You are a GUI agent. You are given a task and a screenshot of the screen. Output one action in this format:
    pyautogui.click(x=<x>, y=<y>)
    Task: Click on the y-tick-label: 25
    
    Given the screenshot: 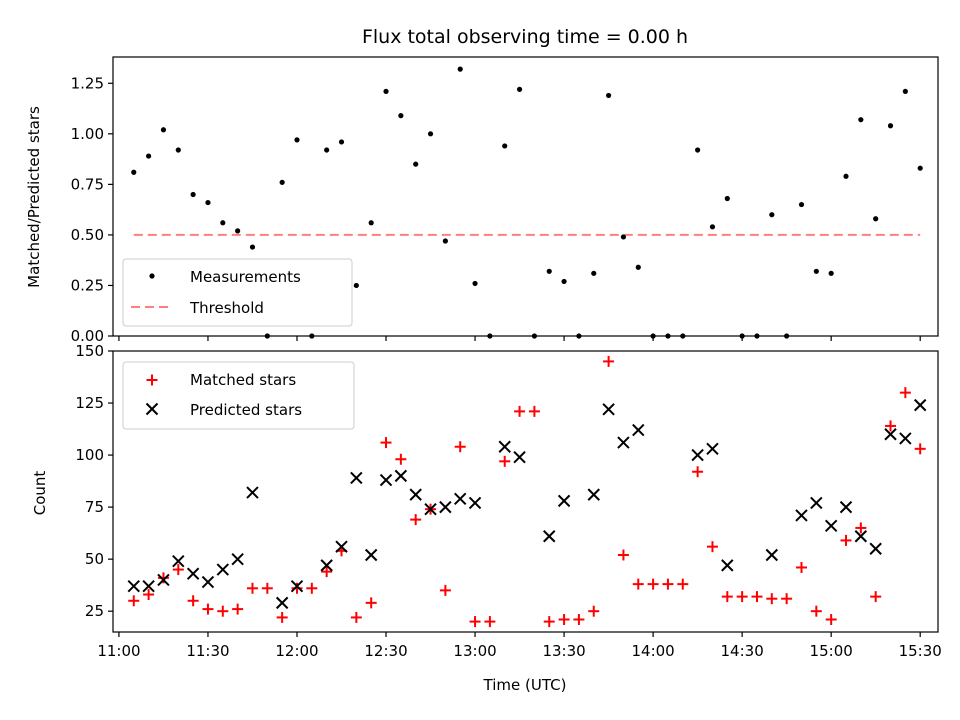 What is the action you would take?
    pyautogui.click(x=94, y=611)
    